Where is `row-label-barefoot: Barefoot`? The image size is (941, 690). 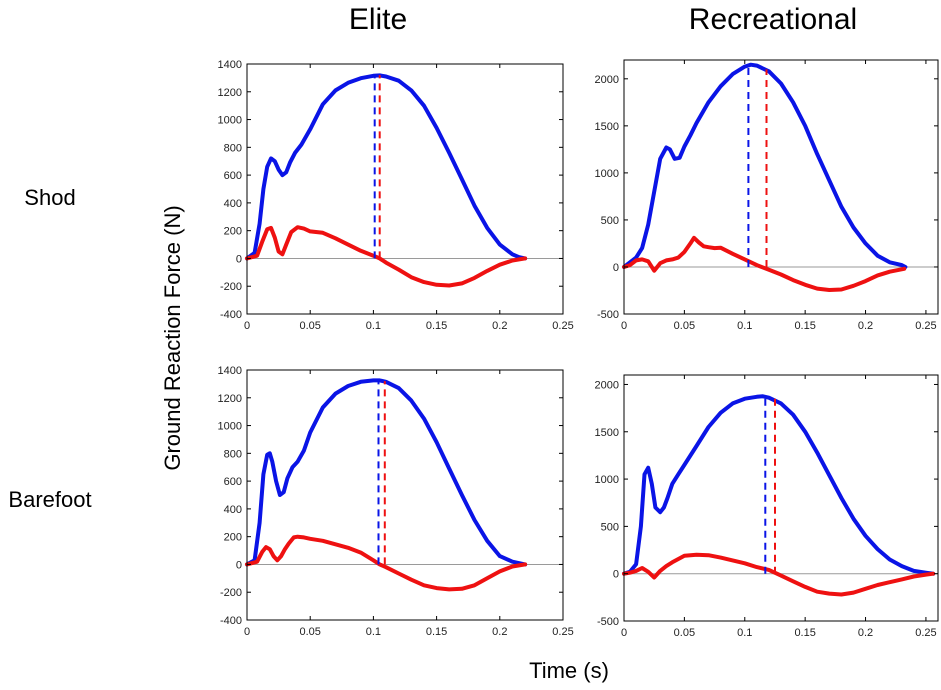
row-label-barefoot: Barefoot is located at coordinates (49, 499).